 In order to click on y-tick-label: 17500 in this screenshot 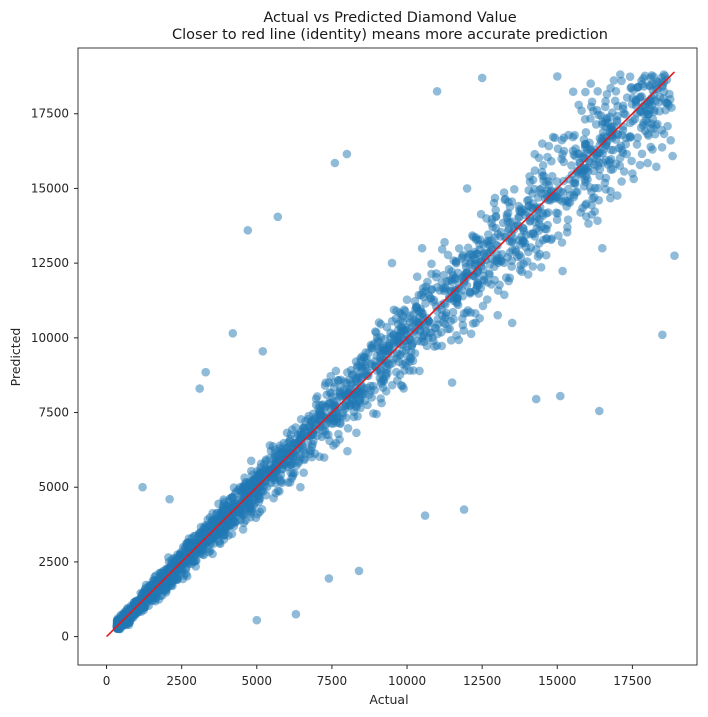, I will do `click(50, 114)`.